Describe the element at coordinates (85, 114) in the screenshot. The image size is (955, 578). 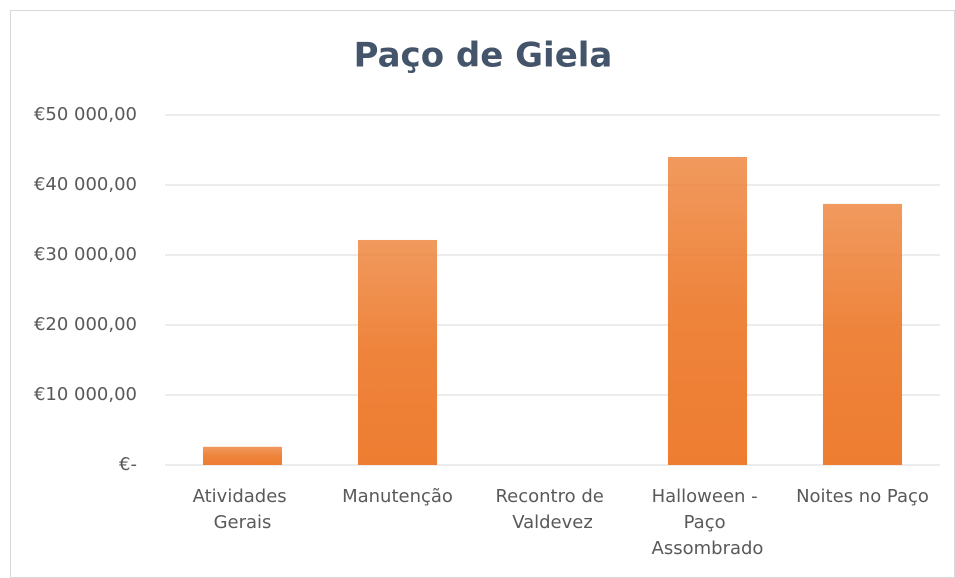
I see `y-tick-label: €50 000,00` at that location.